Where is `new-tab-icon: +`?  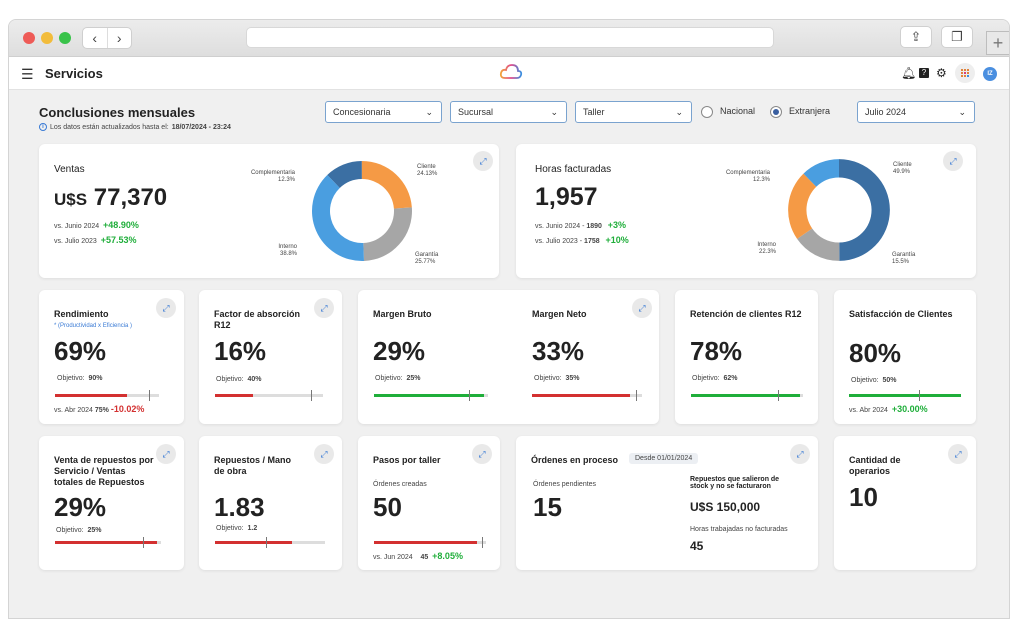 new-tab-icon: + is located at coordinates (997, 43).